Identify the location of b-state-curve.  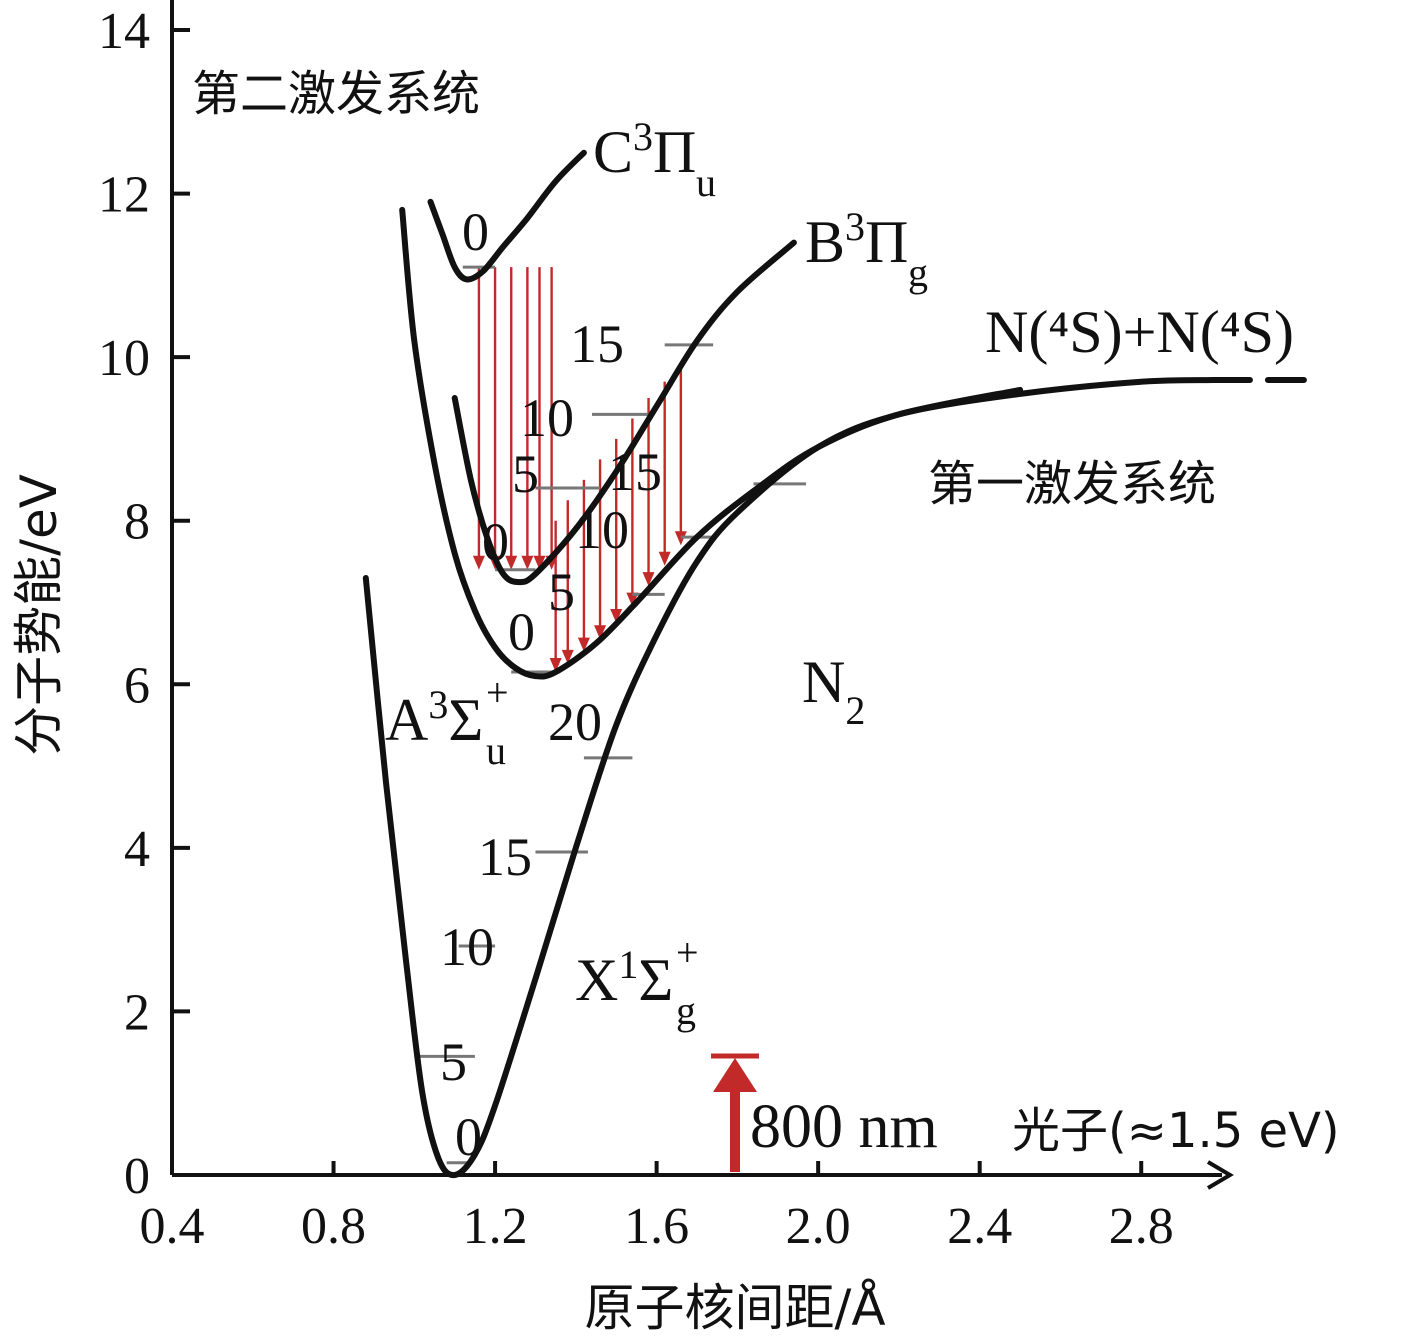
(624, 412).